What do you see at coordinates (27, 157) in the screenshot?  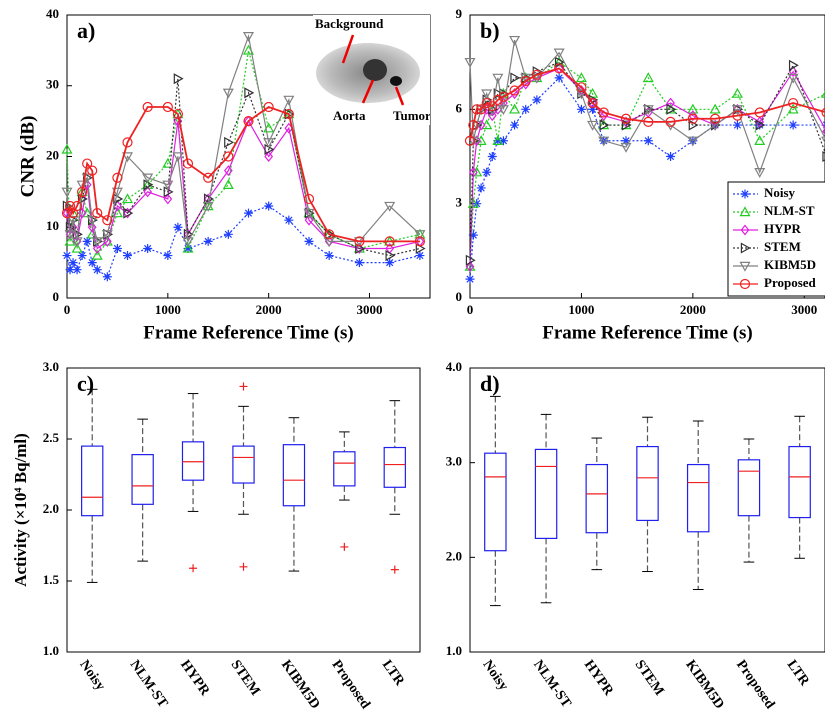 I see `y-axis-label: CNR (dB)` at bounding box center [27, 157].